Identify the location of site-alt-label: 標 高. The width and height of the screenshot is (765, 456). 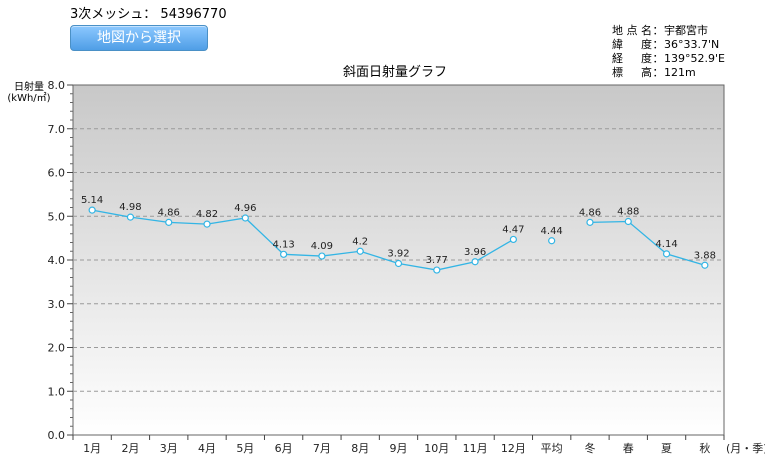
(632, 72).